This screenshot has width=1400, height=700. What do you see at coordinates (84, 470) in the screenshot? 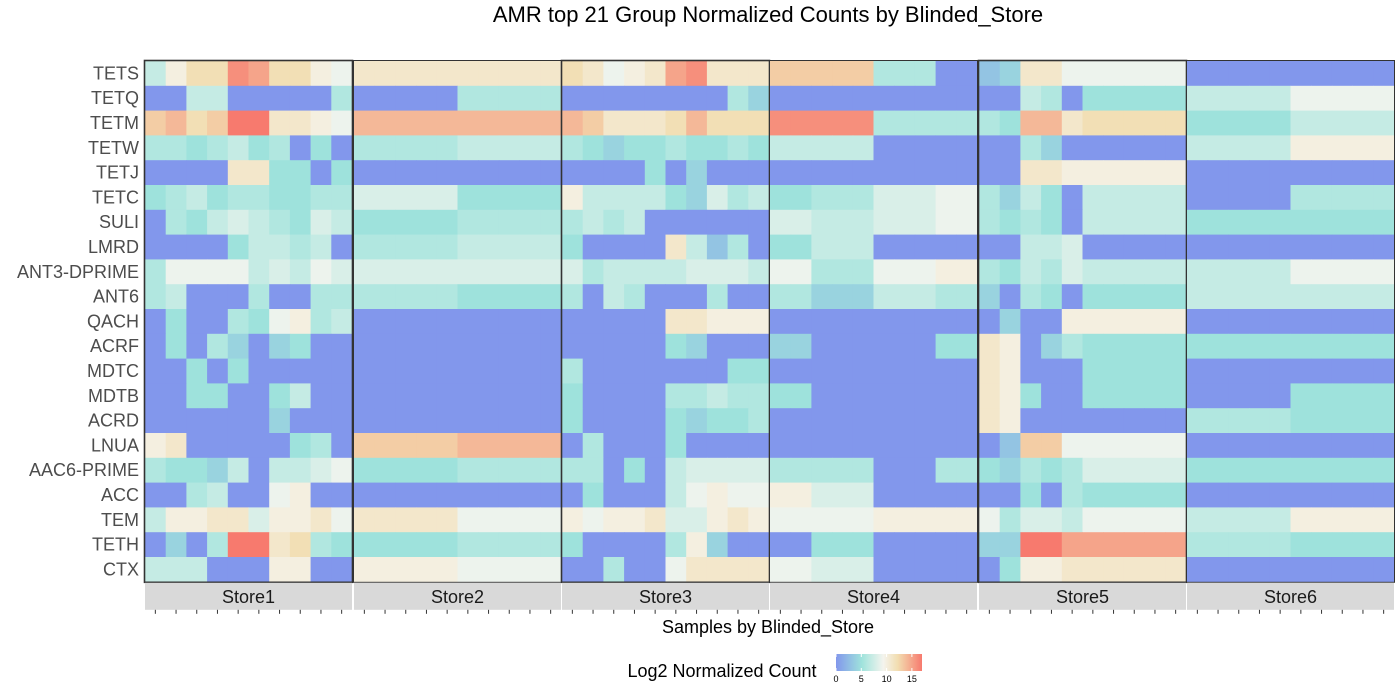
I see `row-label: AAC6-PRIME` at bounding box center [84, 470].